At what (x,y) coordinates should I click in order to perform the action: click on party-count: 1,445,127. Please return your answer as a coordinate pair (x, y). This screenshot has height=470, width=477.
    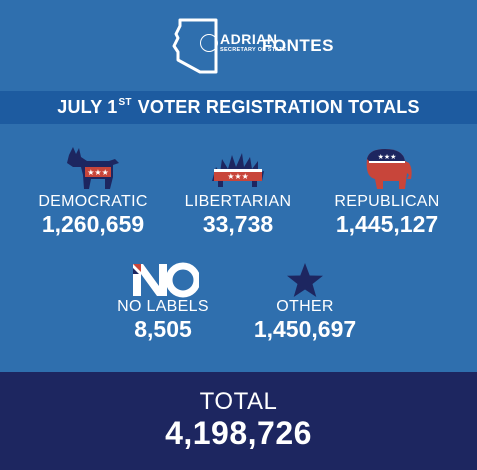
    Looking at the image, I should click on (387, 224).